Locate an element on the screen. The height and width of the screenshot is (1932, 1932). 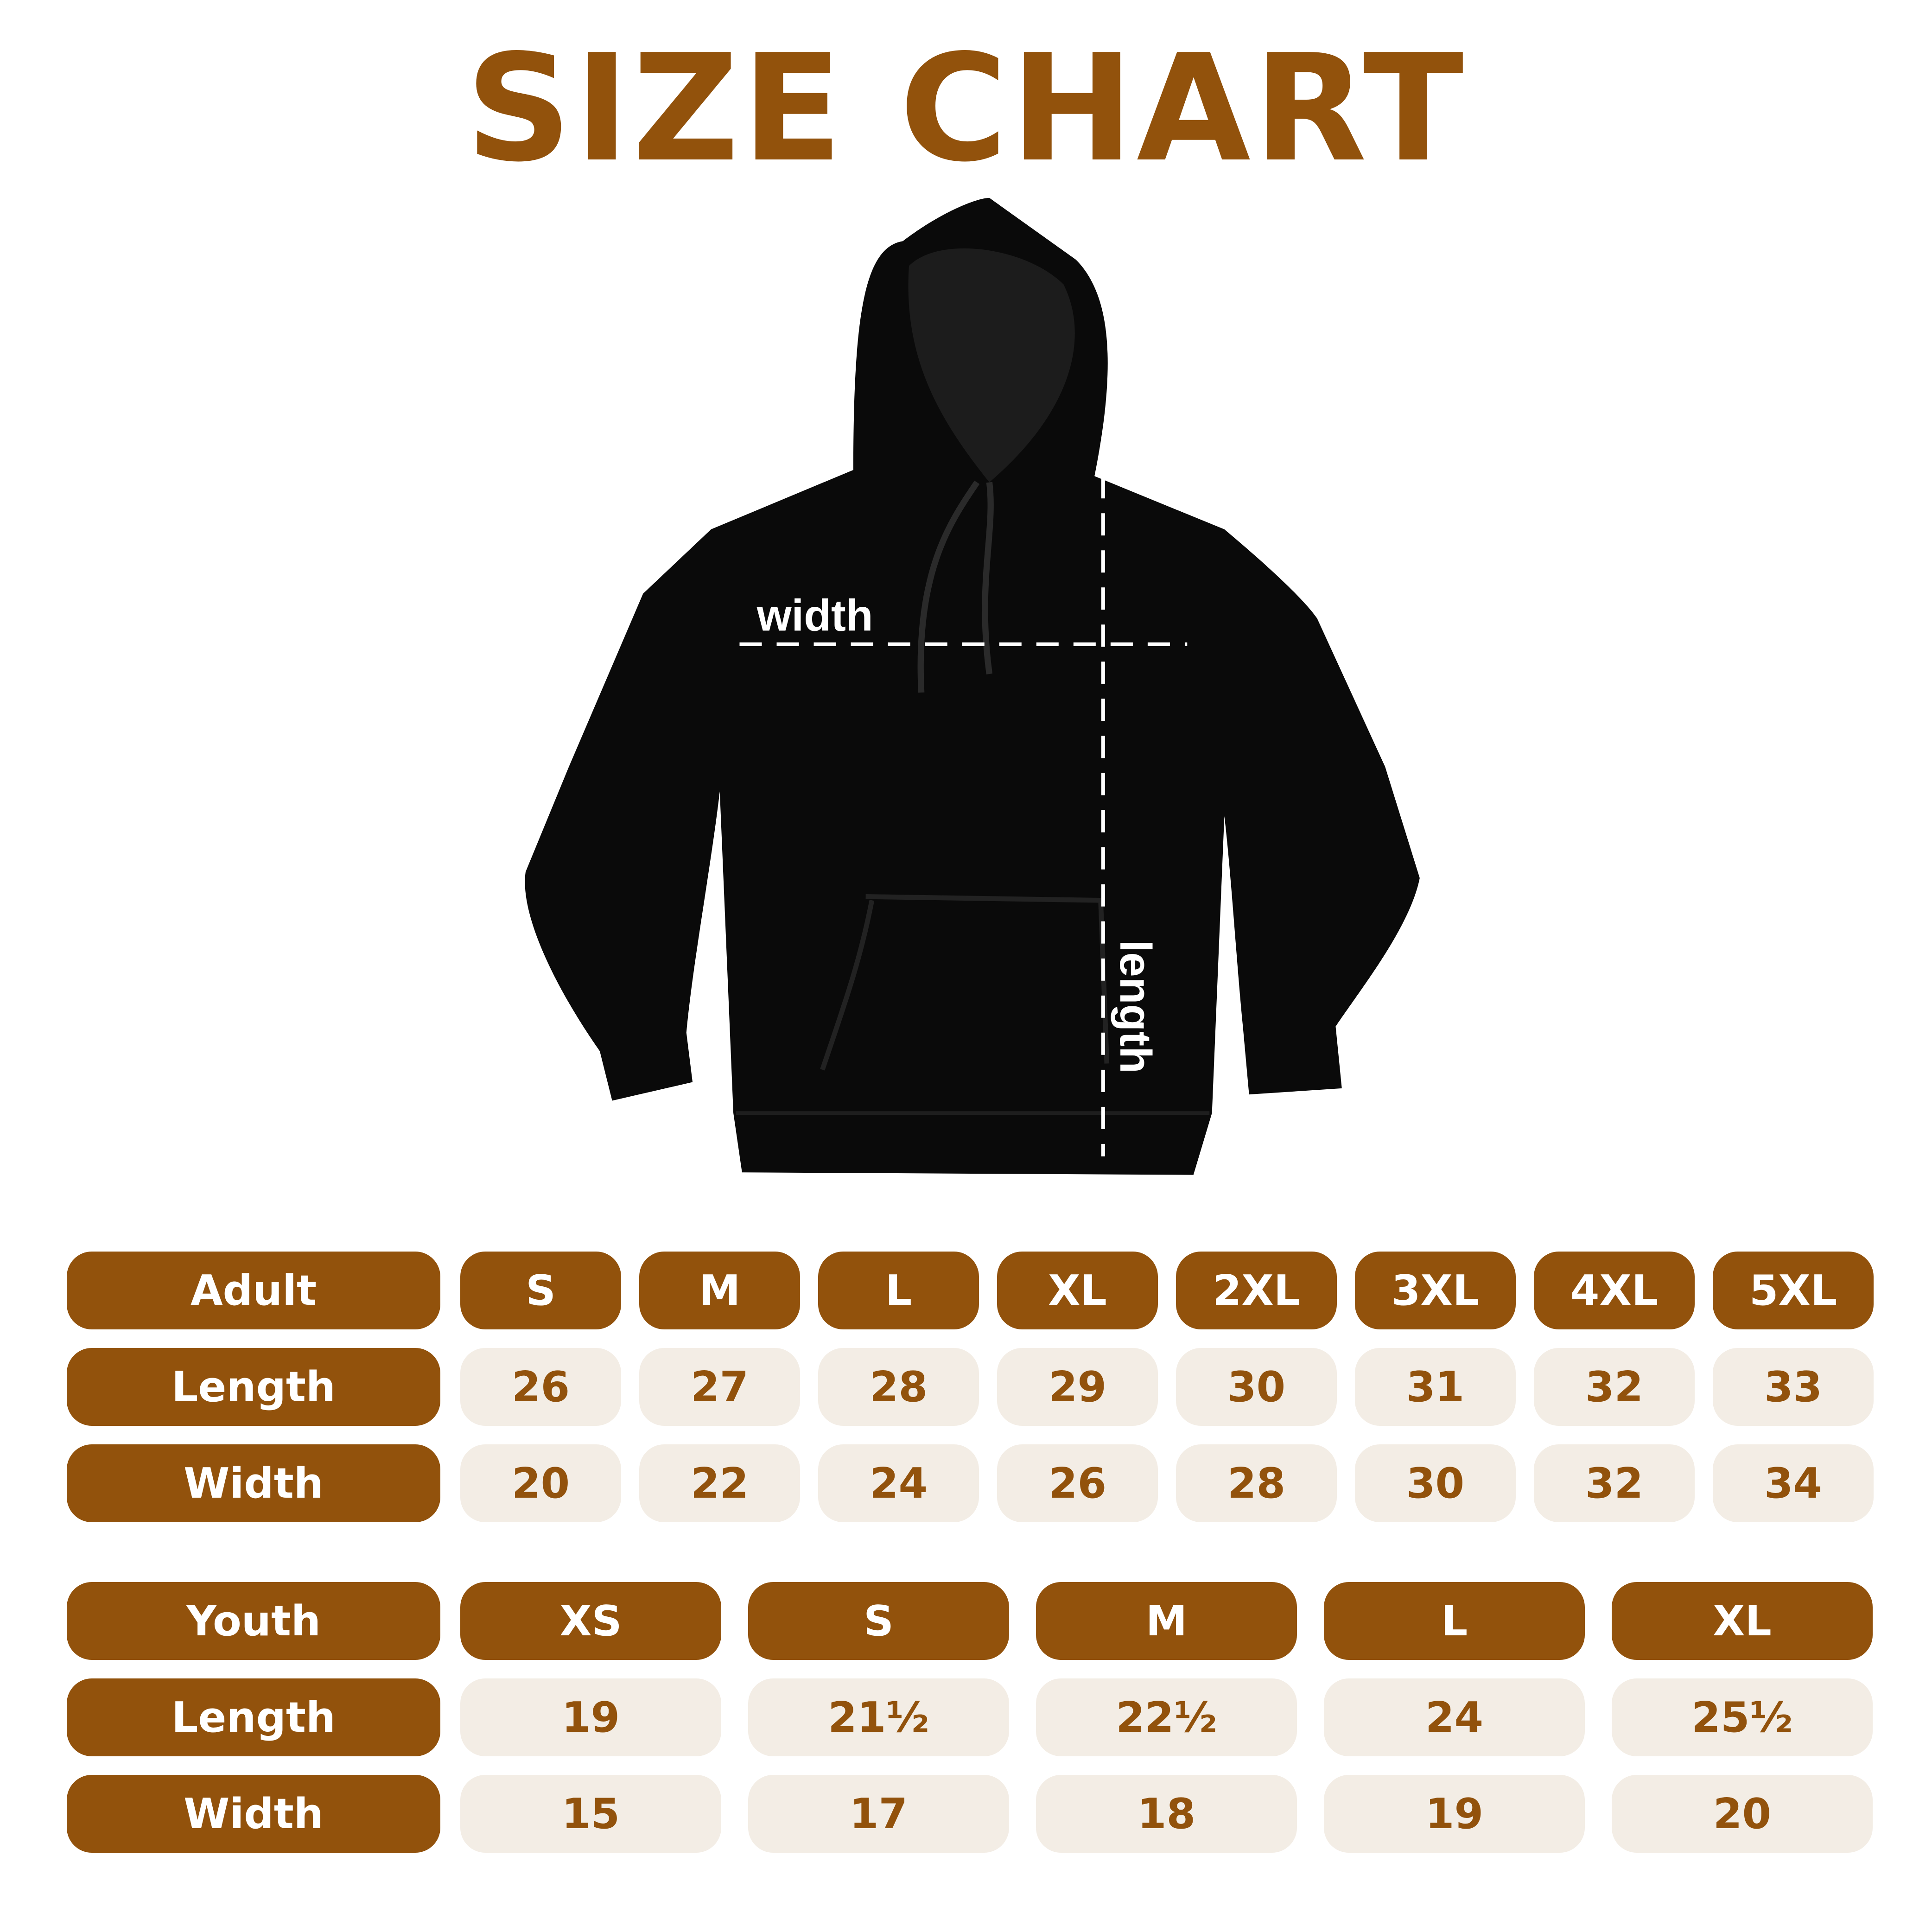
youth-size-header: L is located at coordinates (1454, 1621).